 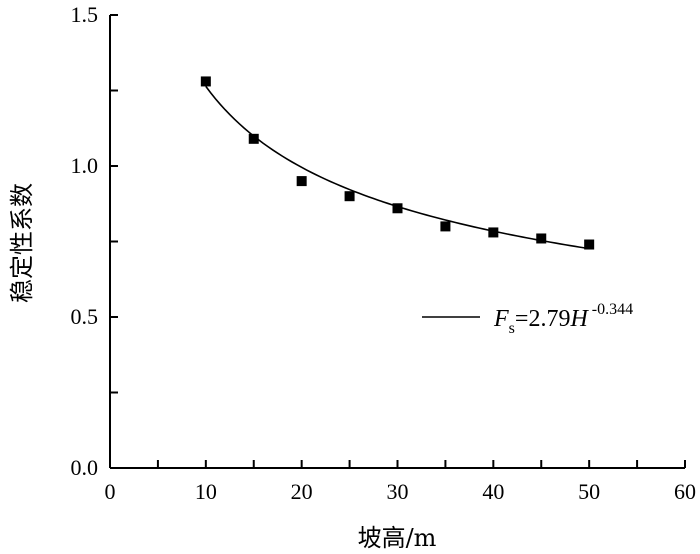 What do you see at coordinates (85, 165) in the screenshot?
I see `y-tick-label: 1.0` at bounding box center [85, 165].